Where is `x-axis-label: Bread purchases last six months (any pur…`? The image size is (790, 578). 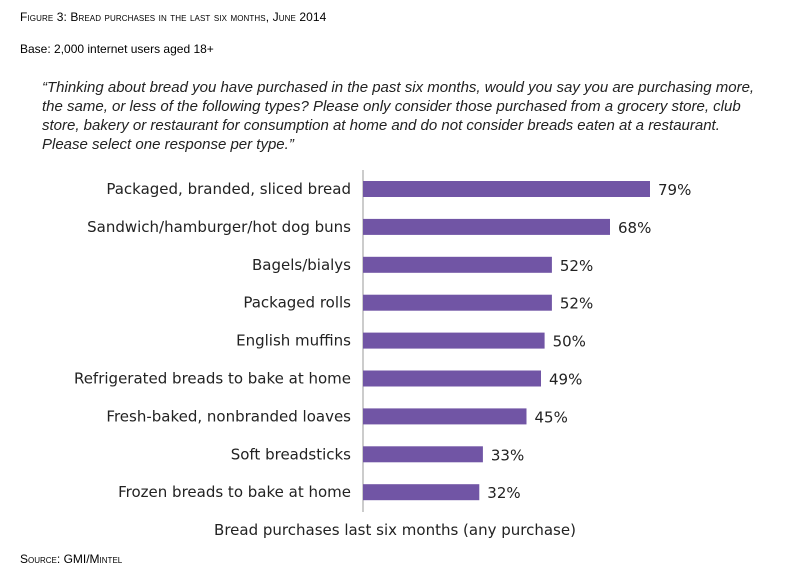 x-axis-label: Bread purchases last six months (any pur… is located at coordinates (395, 530).